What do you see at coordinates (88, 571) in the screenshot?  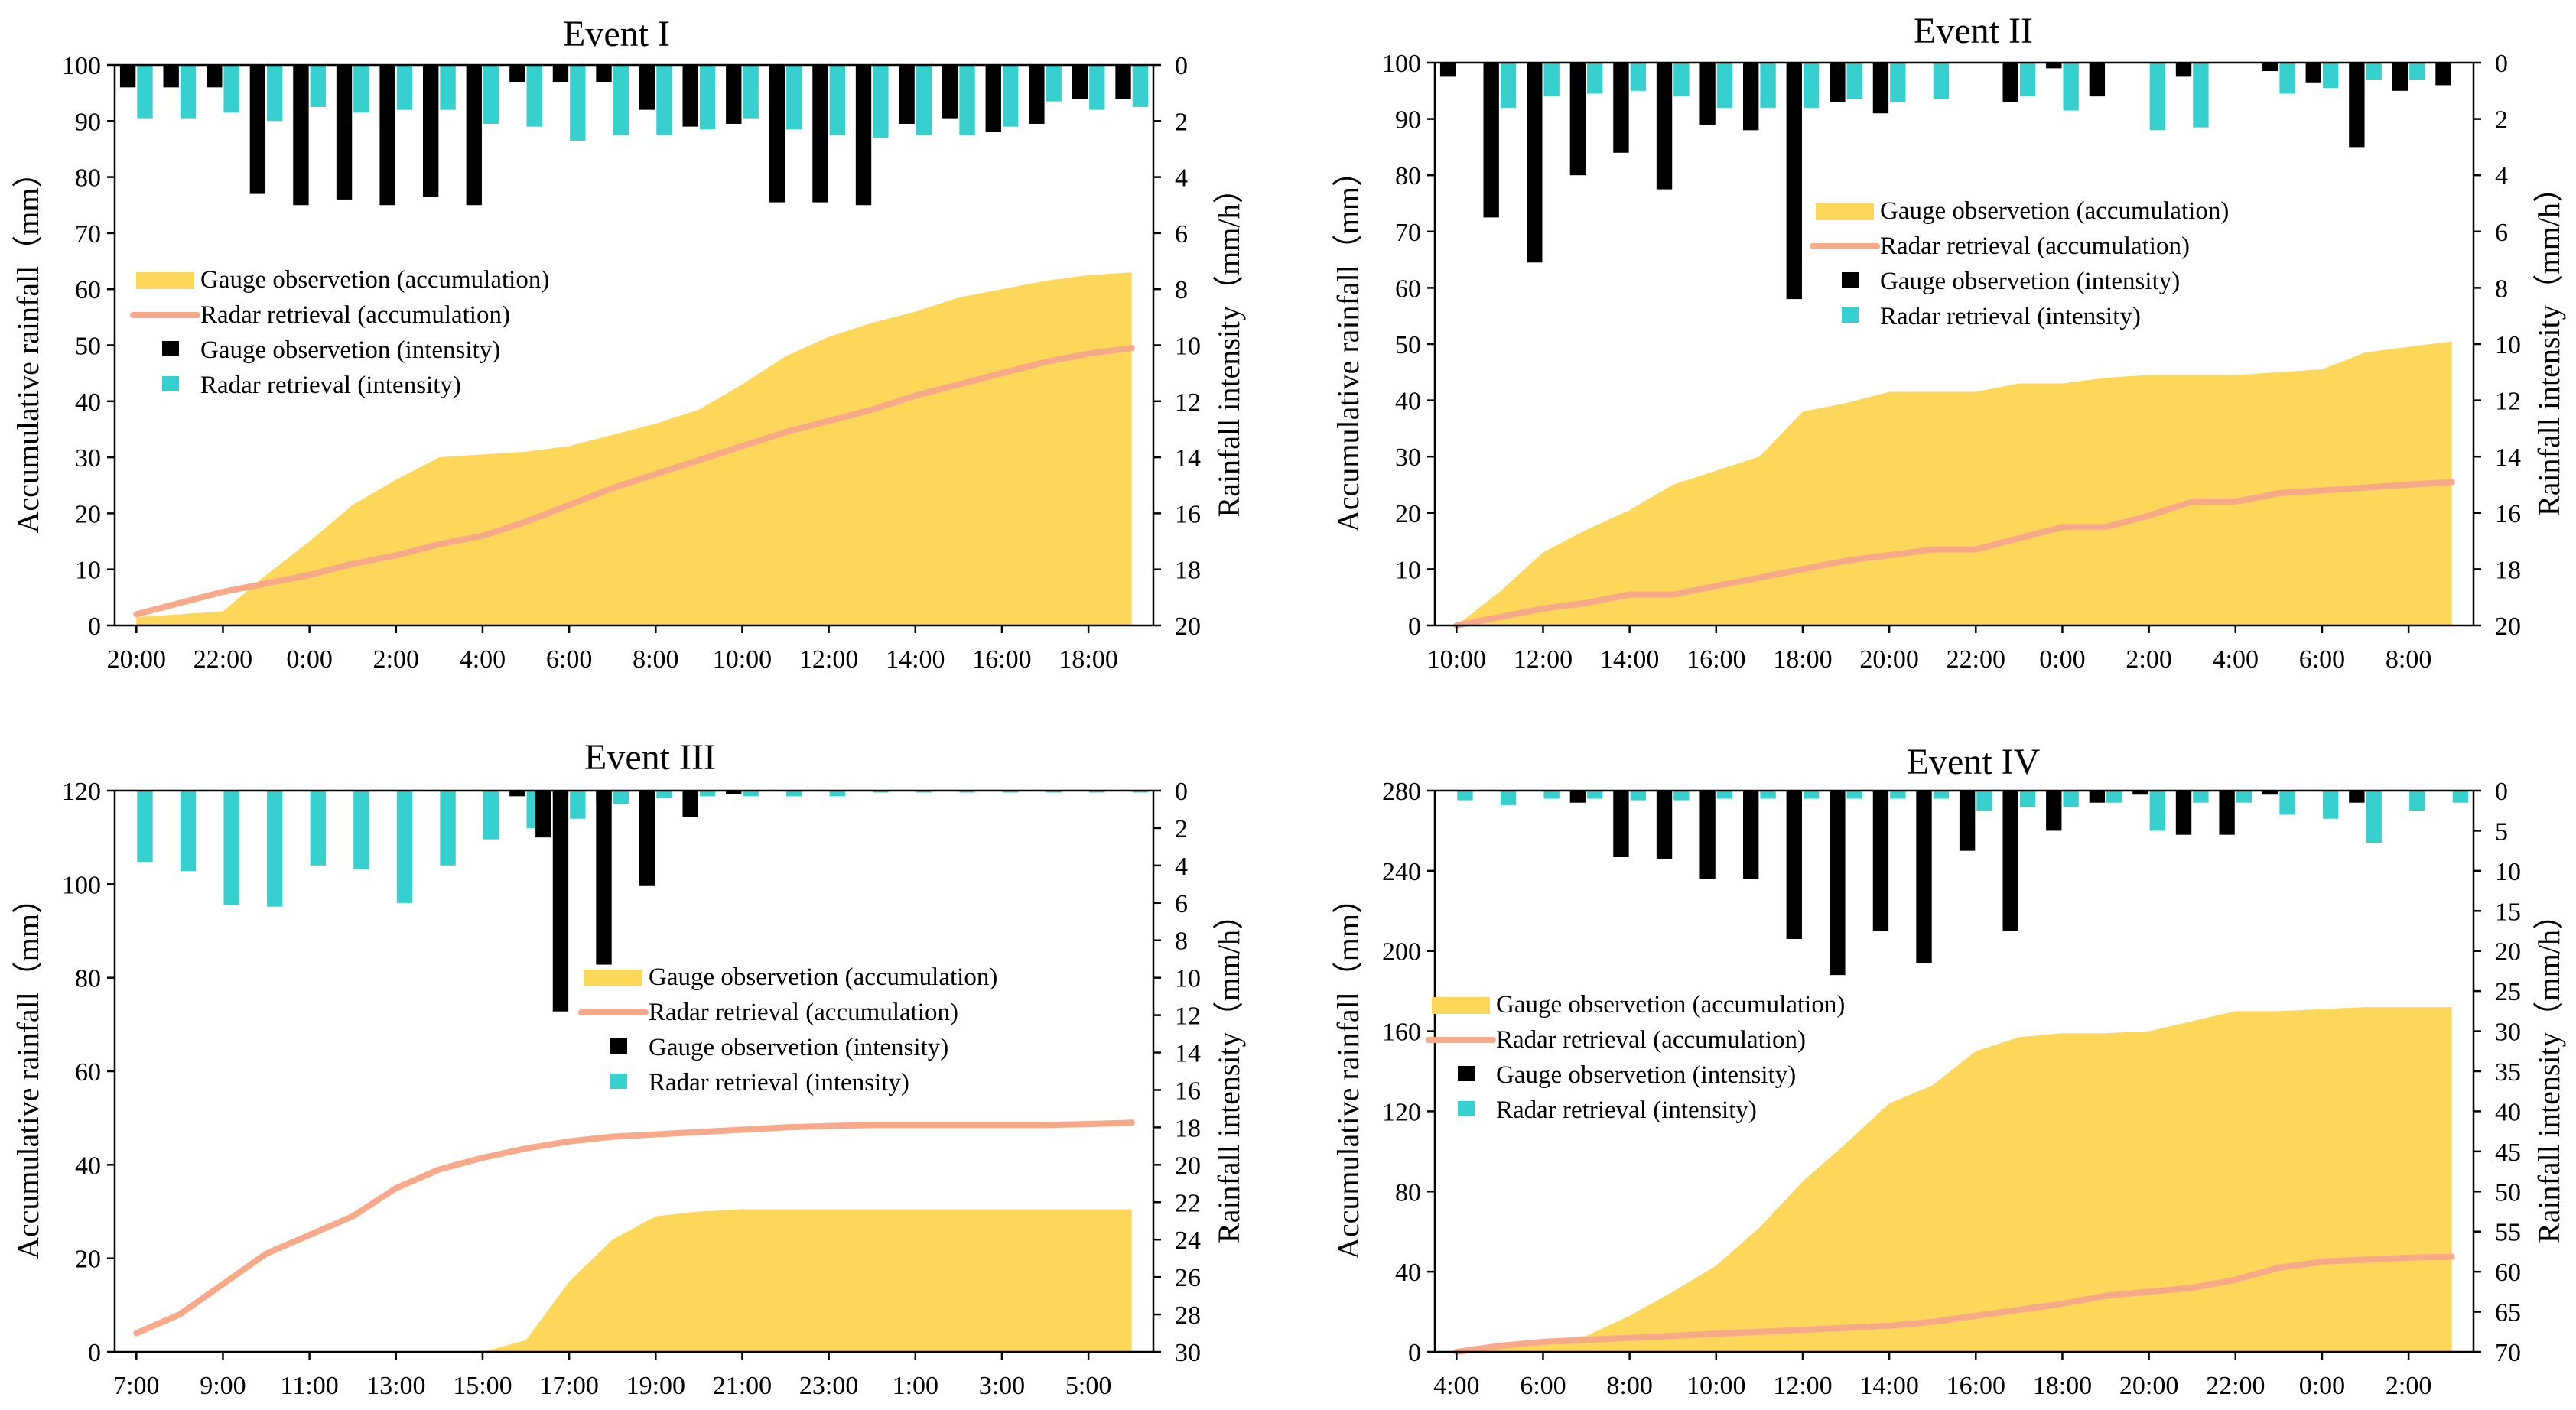 I see `left-tick-label-1: 10` at bounding box center [88, 571].